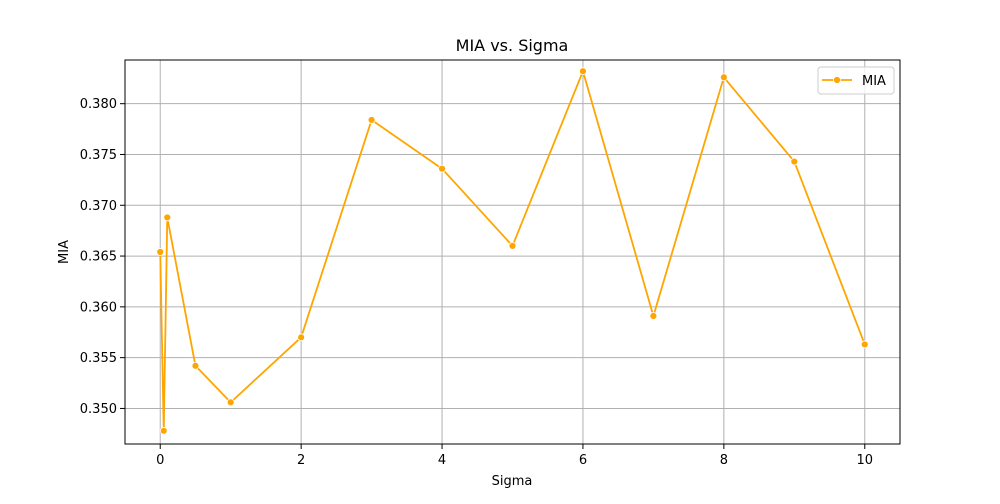 The image size is (1000, 504). What do you see at coordinates (160, 460) in the screenshot?
I see `x-tick-label: 0` at bounding box center [160, 460].